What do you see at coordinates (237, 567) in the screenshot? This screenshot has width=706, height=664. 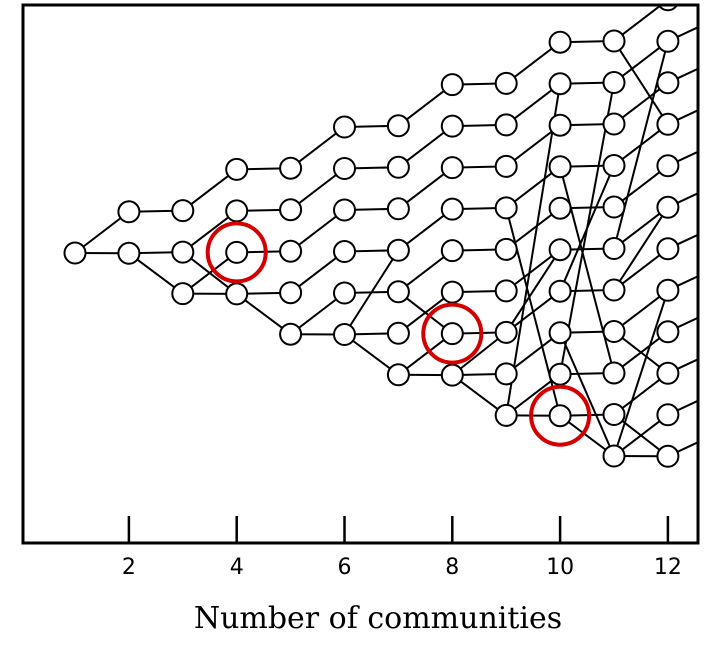 I see `x-tick-label: 4` at bounding box center [237, 567].